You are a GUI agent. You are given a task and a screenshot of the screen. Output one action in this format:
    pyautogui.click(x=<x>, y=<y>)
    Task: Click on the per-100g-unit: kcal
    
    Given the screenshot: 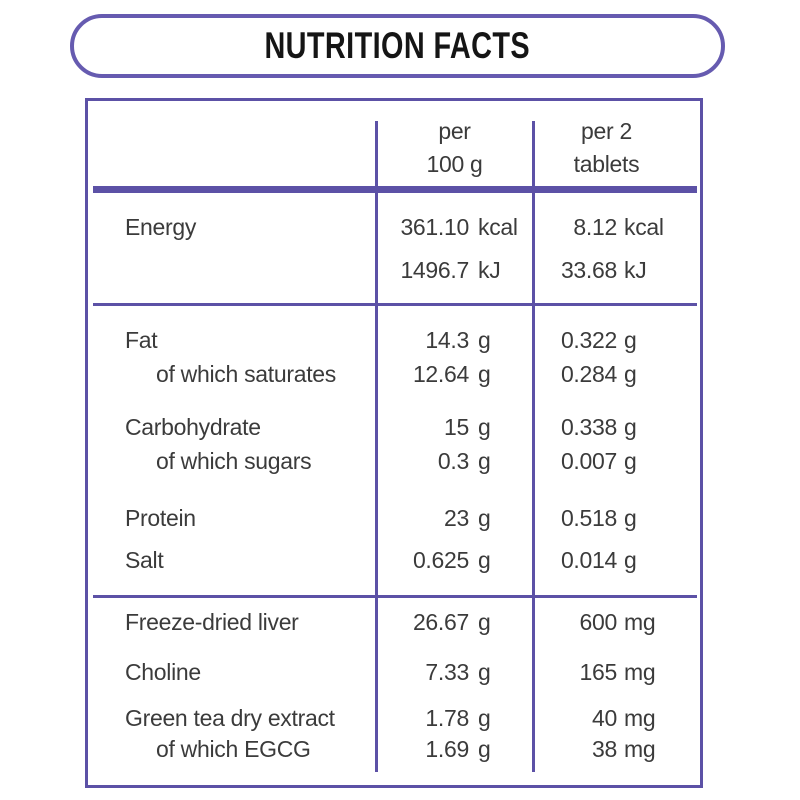 What is the action you would take?
    pyautogui.click(x=498, y=227)
    